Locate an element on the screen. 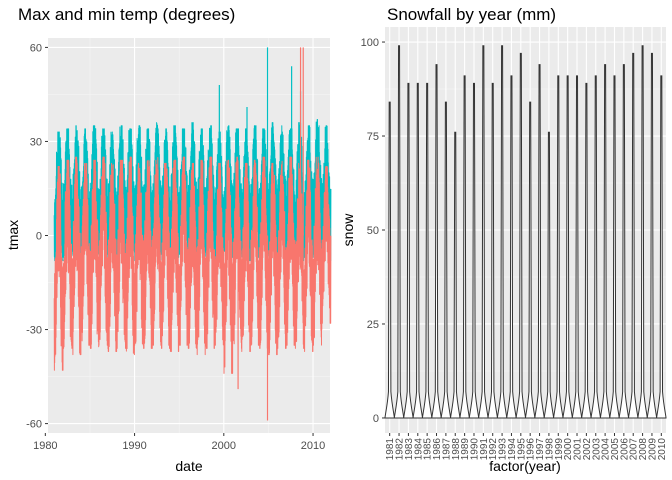 This screenshot has height=480, width=672. snowfall-x-tick-label: 1984 is located at coordinates (418, 449).